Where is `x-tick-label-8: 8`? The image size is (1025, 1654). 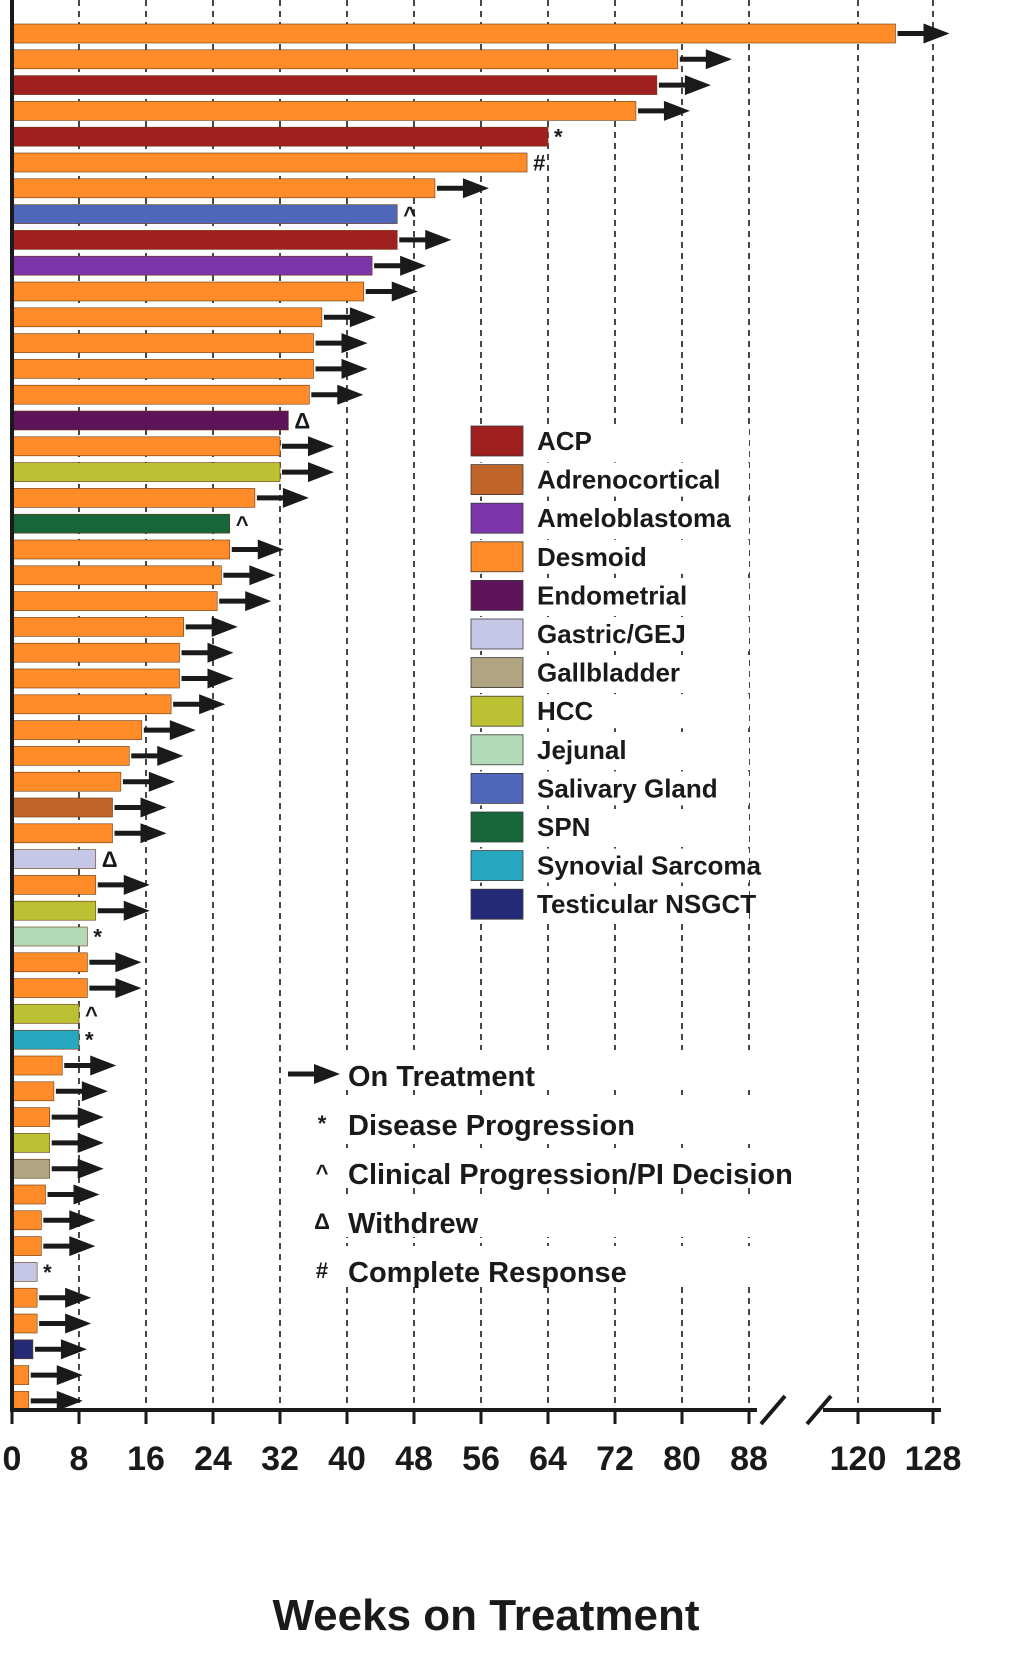 x-tick-label-8: 8 is located at coordinates (79, 1459).